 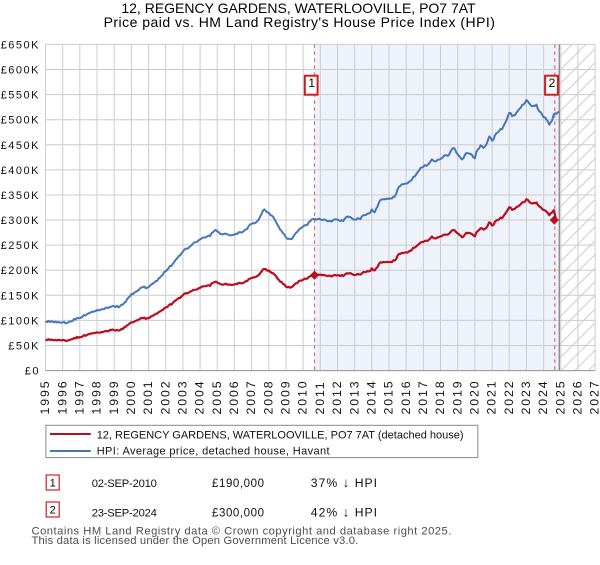 I want to click on svg-text: £250K, so click(x=20, y=246).